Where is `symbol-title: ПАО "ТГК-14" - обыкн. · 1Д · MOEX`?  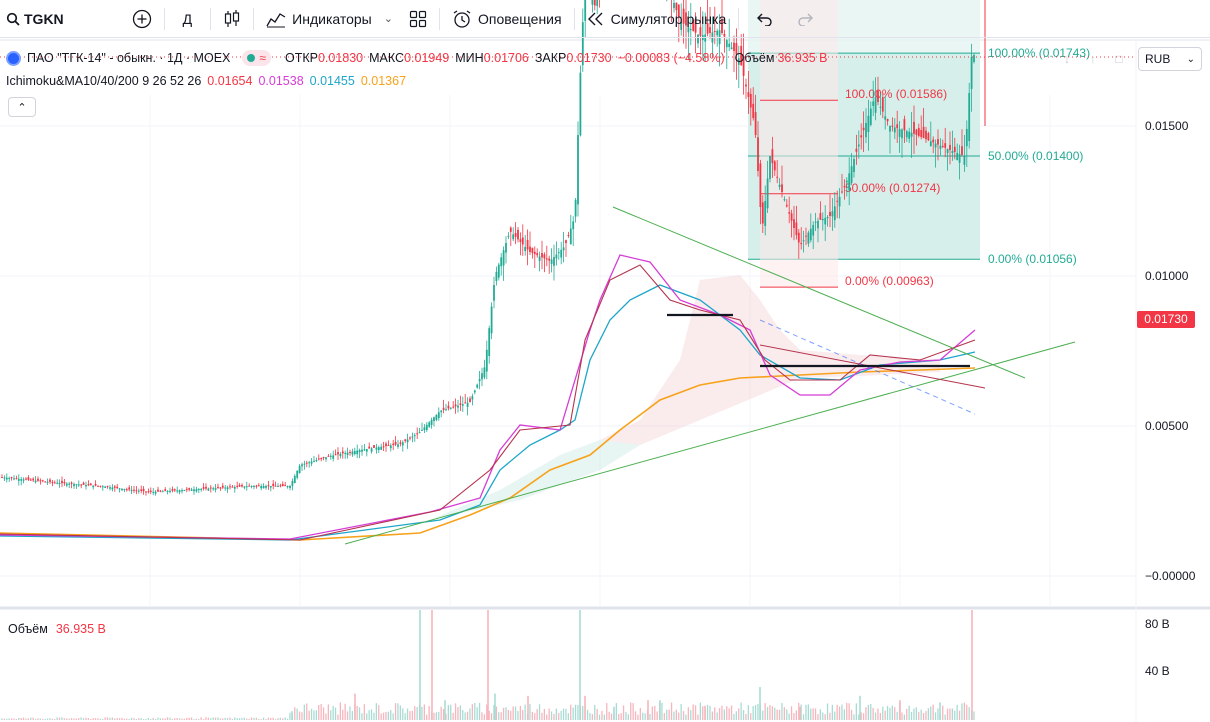
symbol-title: ПАО "ТГК-14" - обыкн. · 1Д · MOEX is located at coordinates (129, 58).